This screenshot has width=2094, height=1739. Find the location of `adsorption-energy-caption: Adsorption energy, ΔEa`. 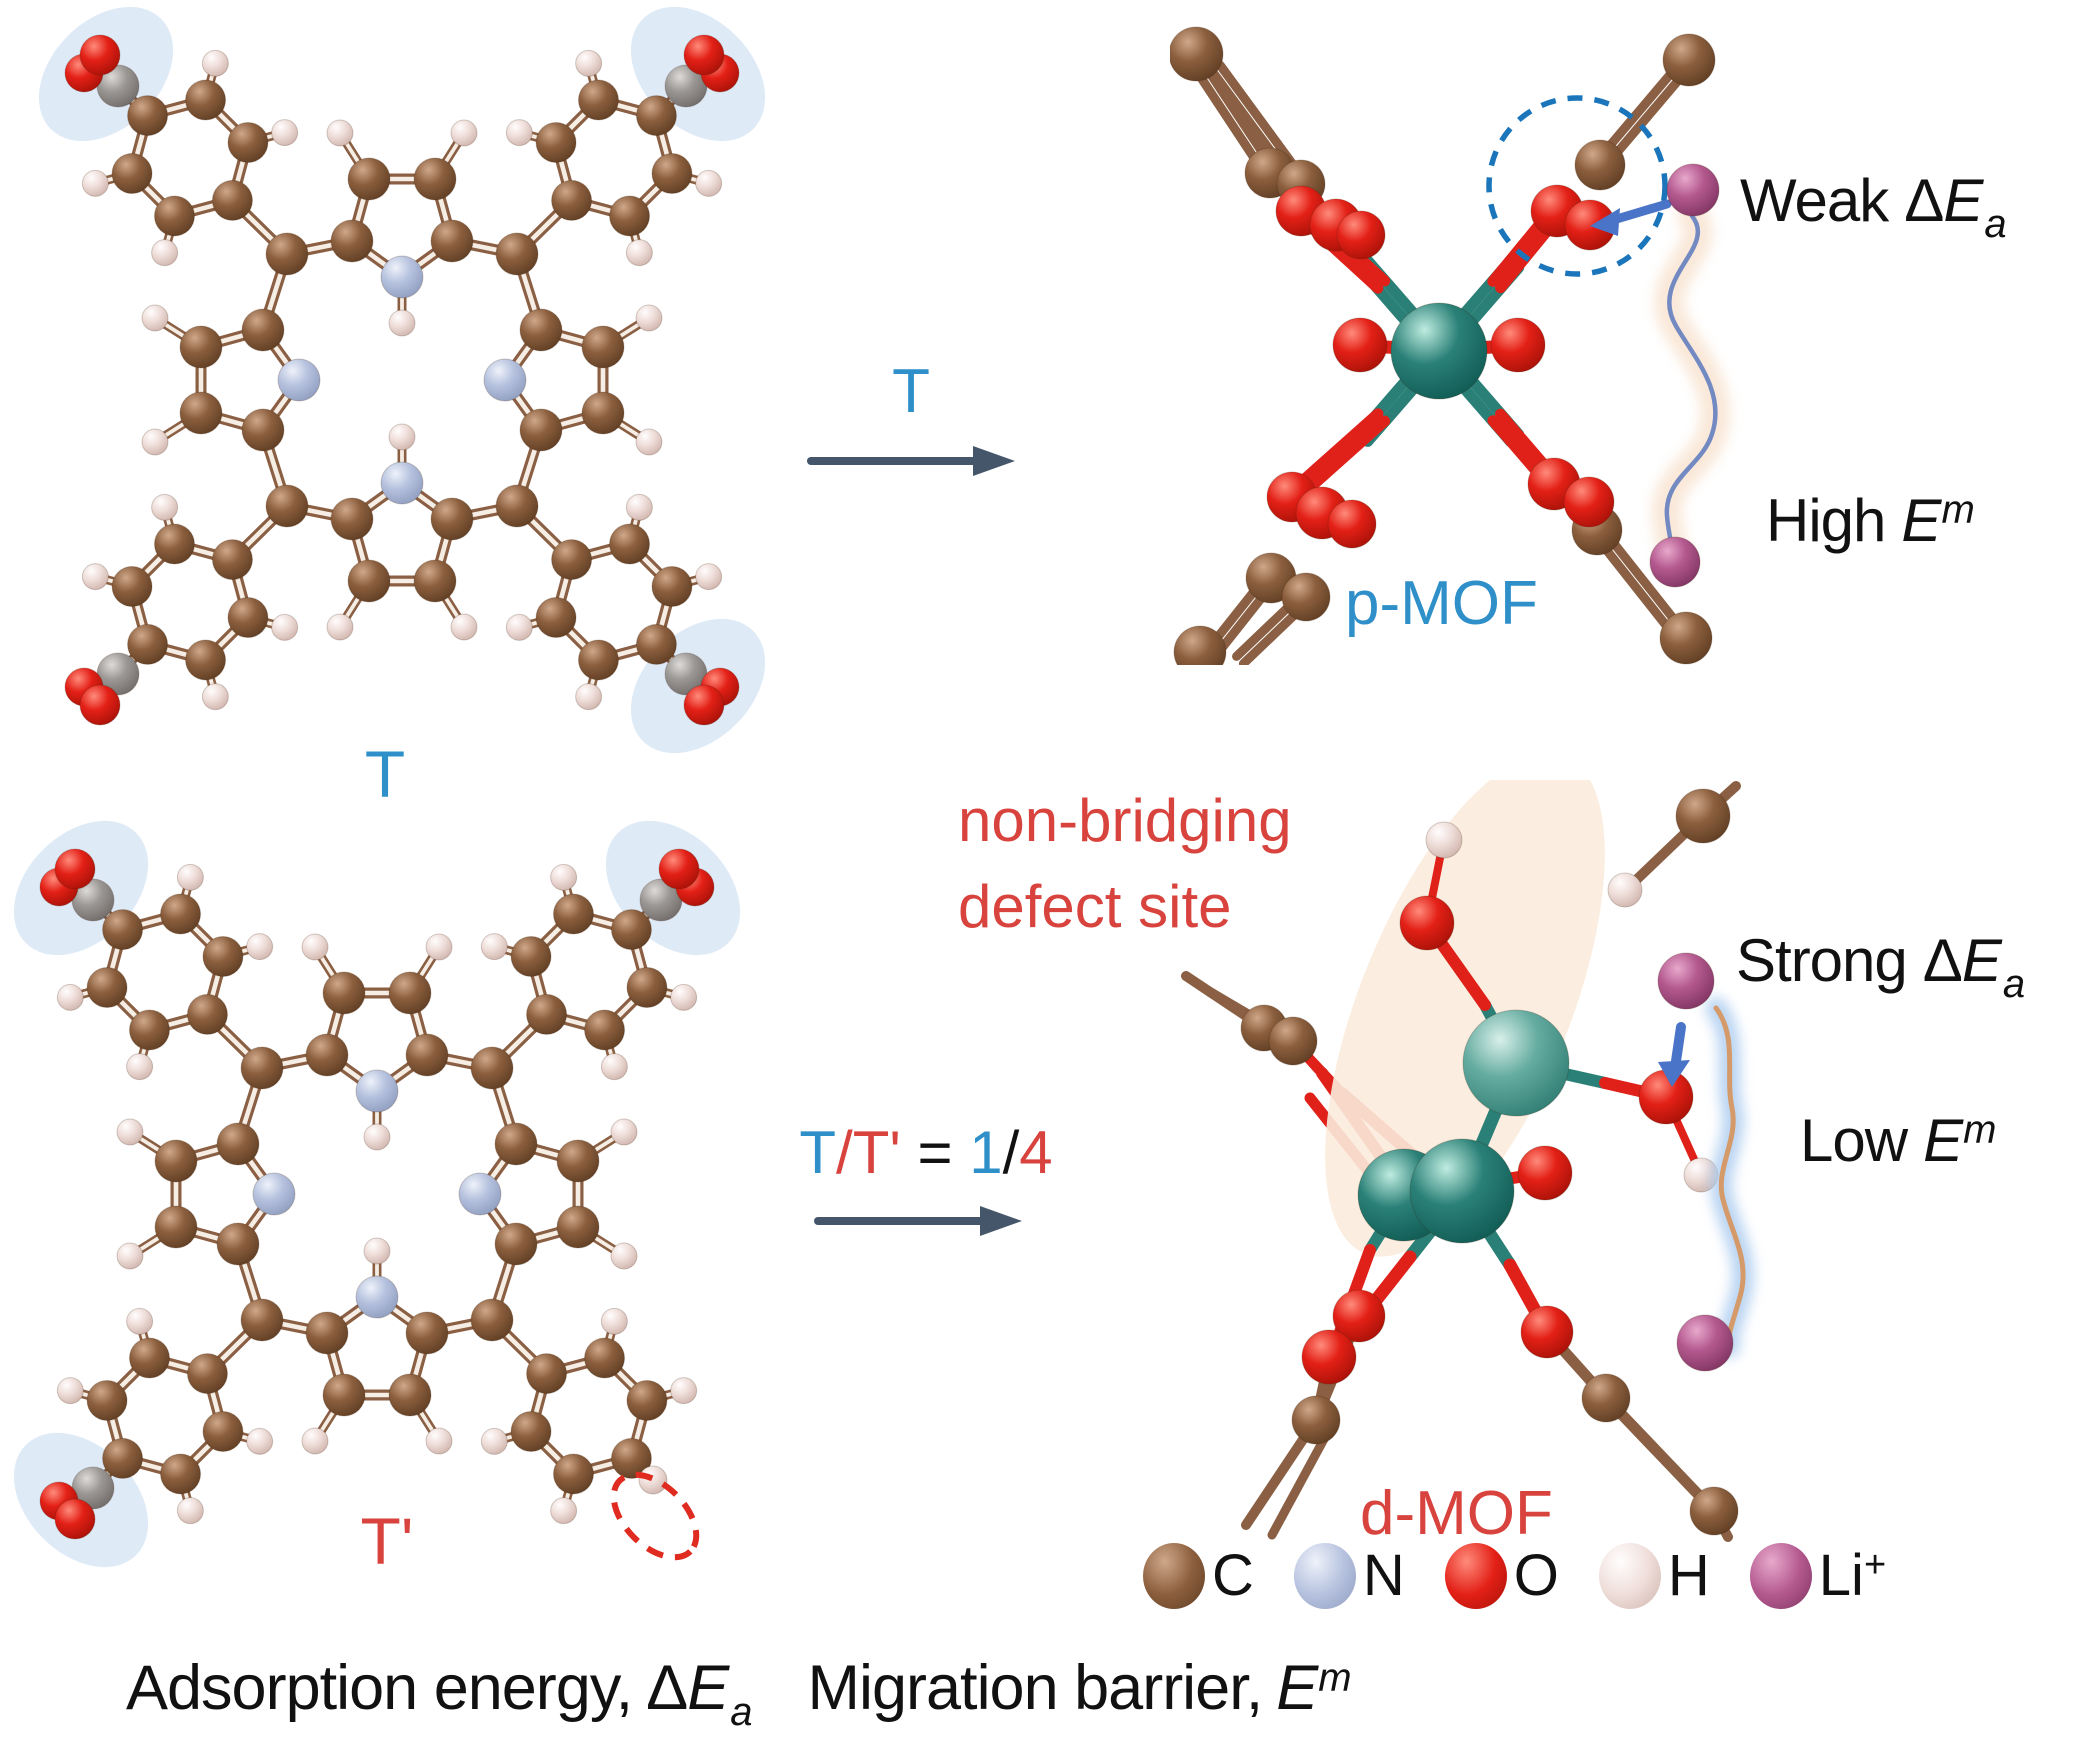

adsorption-energy-caption: Adsorption energy, ΔEa is located at coordinates (439, 1693).